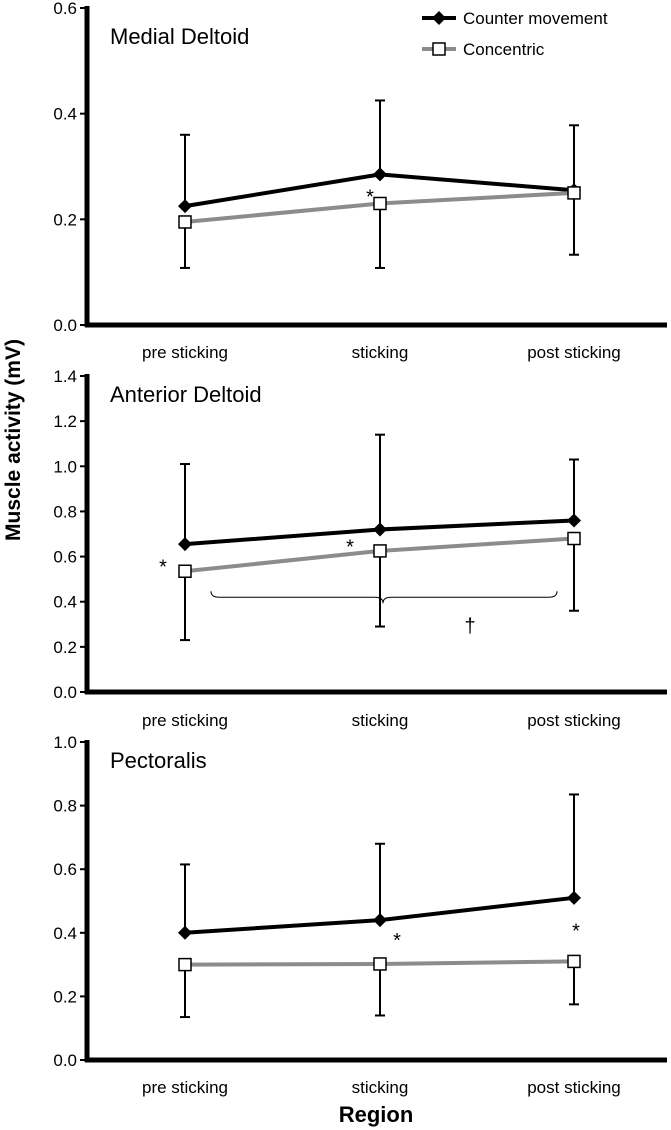  What do you see at coordinates (515, 34) in the screenshot?
I see `legend: Counter movement Concentric` at bounding box center [515, 34].